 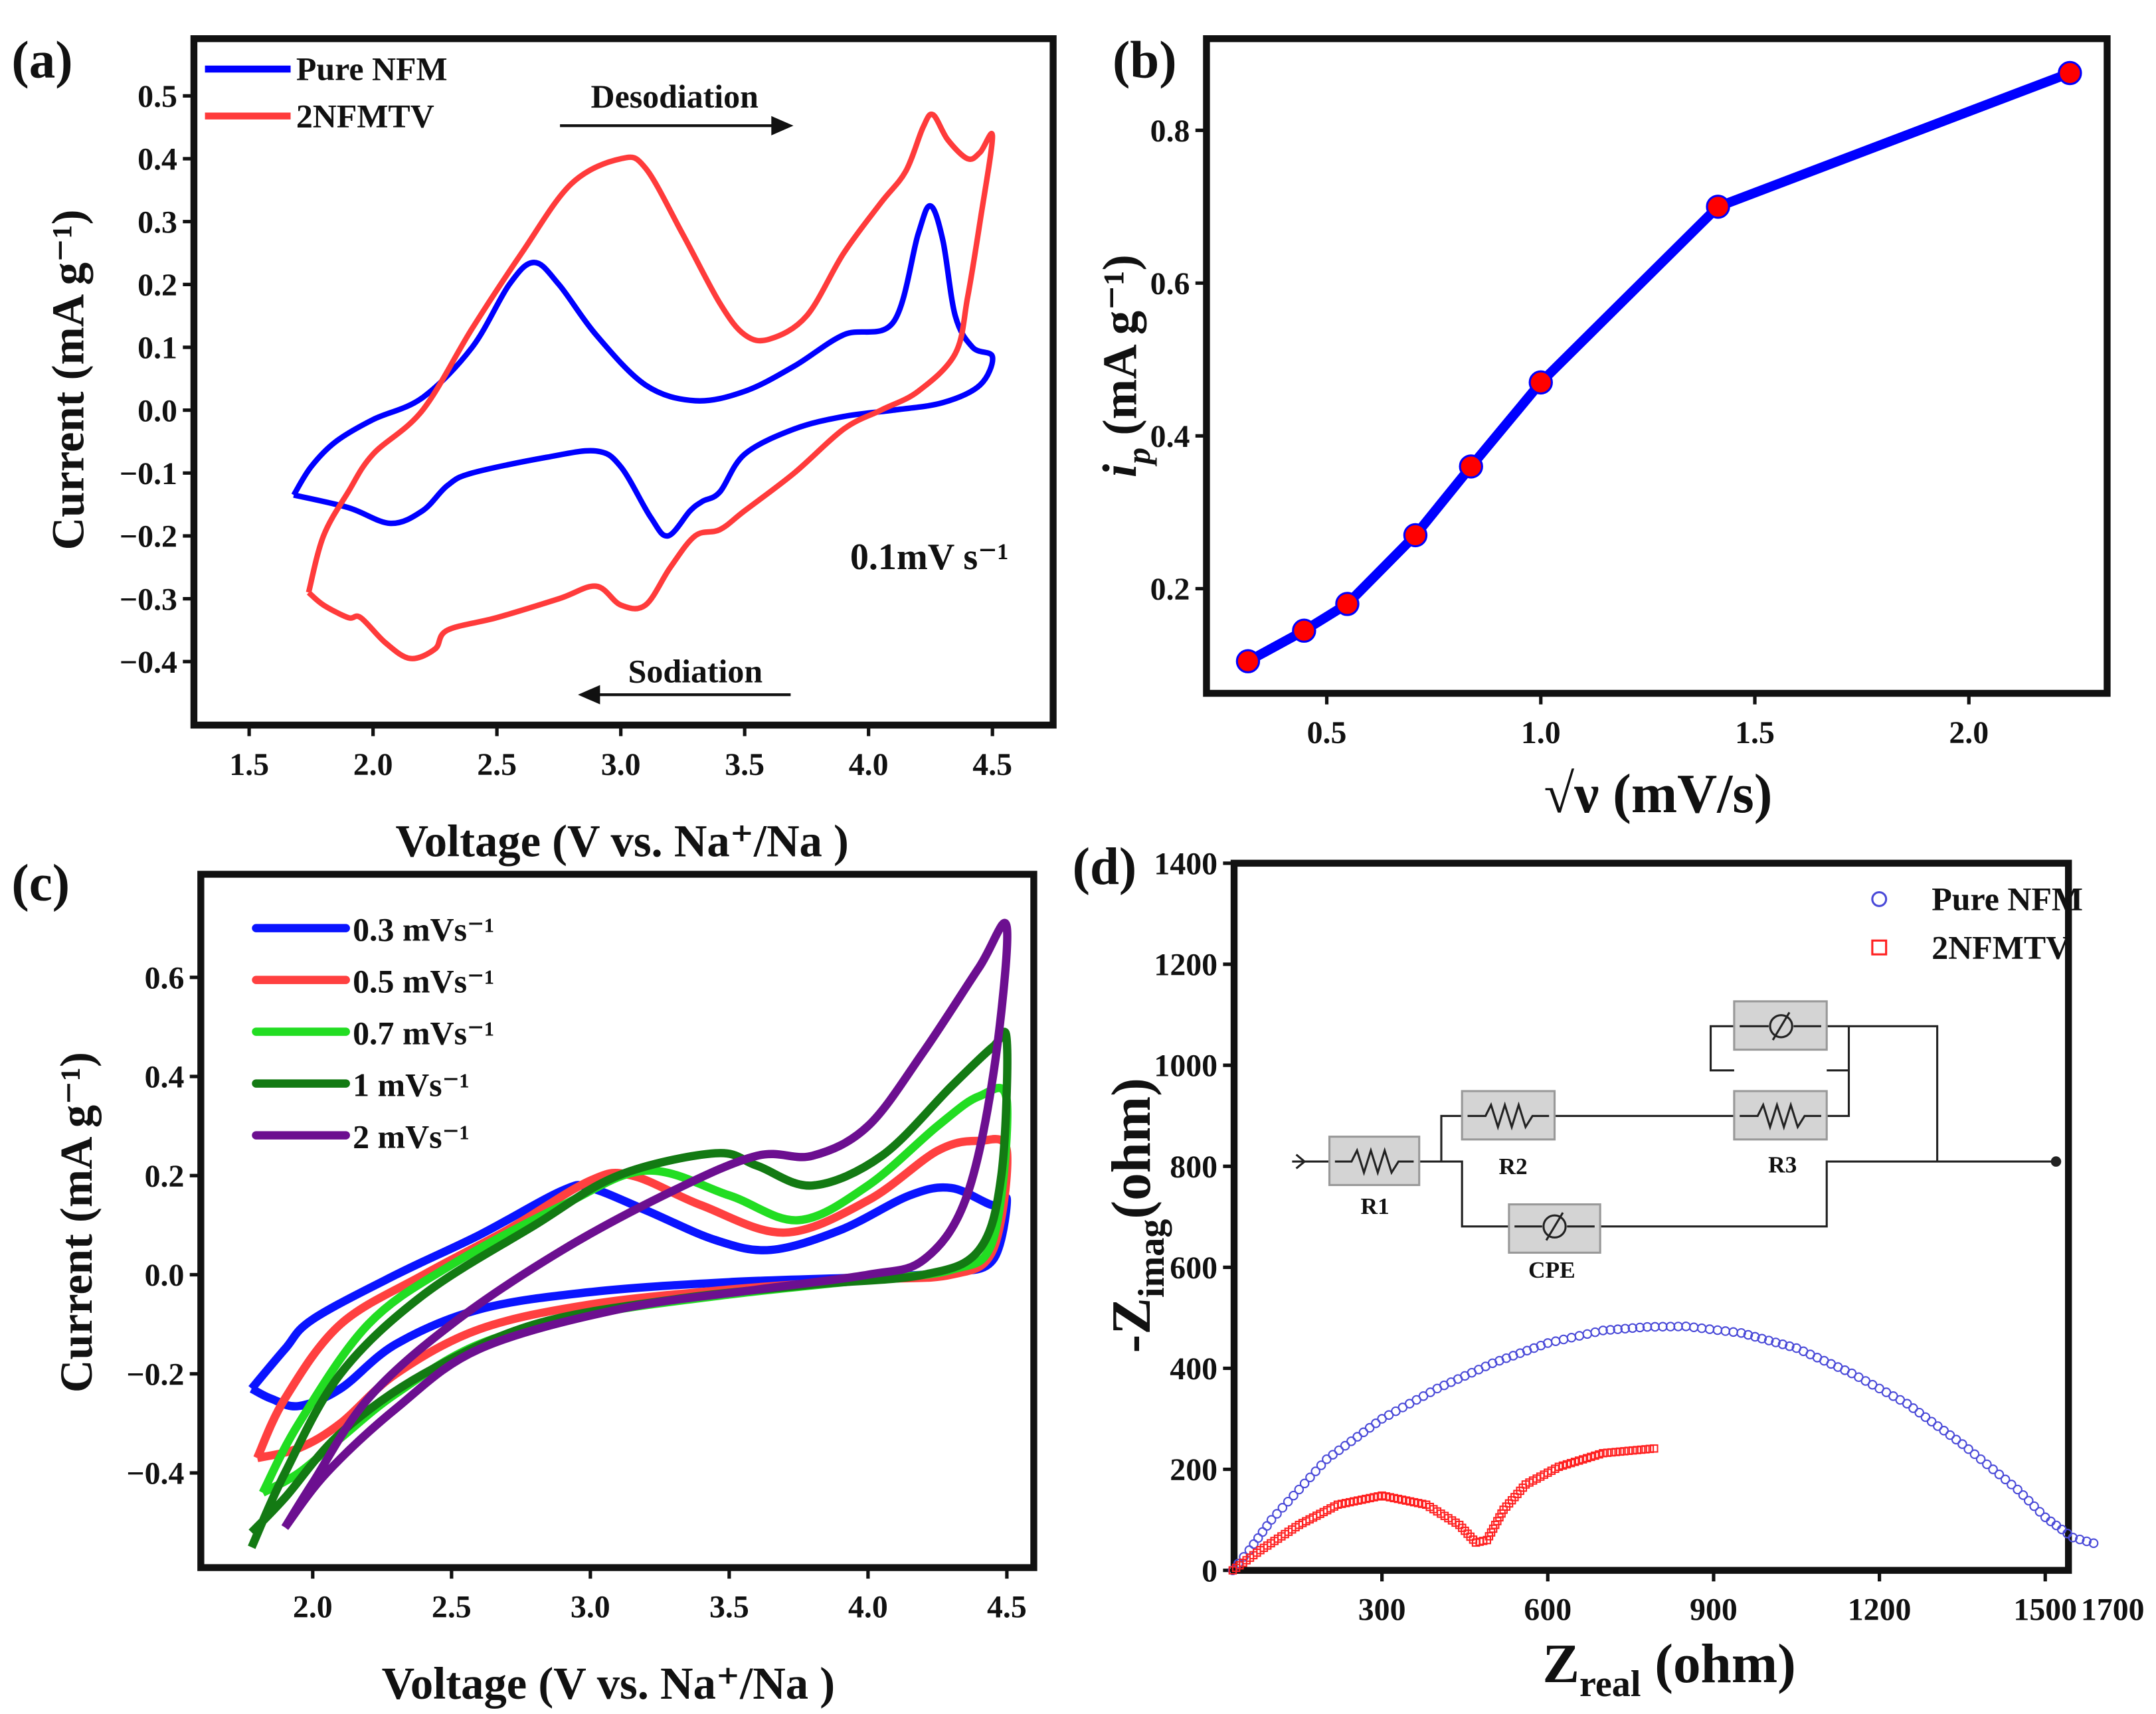 What do you see at coordinates (1880, 1610) in the screenshot?
I see `d-x-tick-label: 1200` at bounding box center [1880, 1610].